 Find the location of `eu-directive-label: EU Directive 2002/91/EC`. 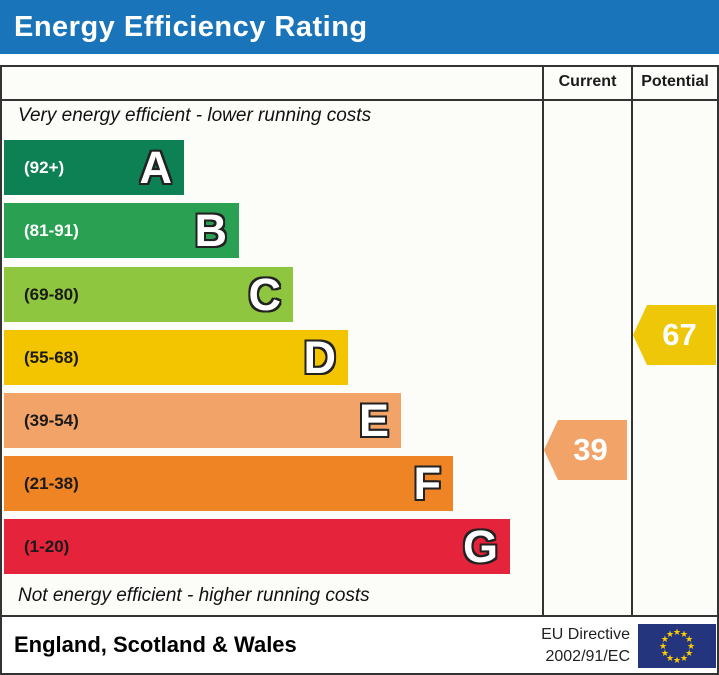

eu-directive-label: EU Directive 2002/91/EC is located at coordinates (585, 646).